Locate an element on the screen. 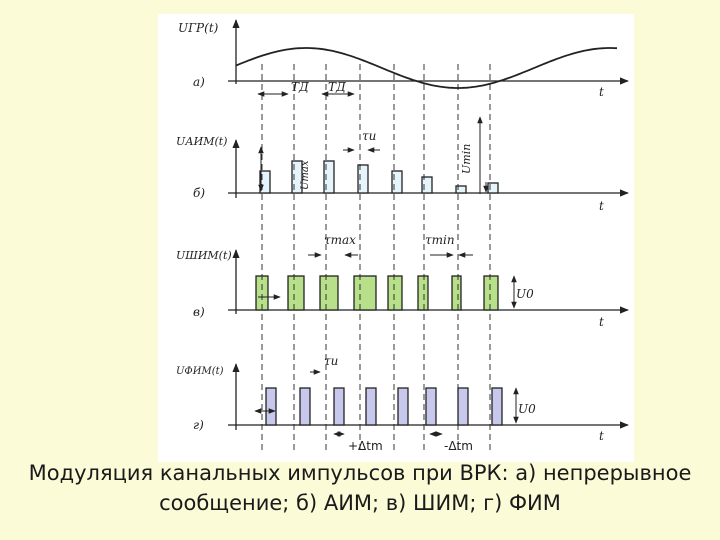  plus-dt-label: +Δtm is located at coordinates (365, 446).